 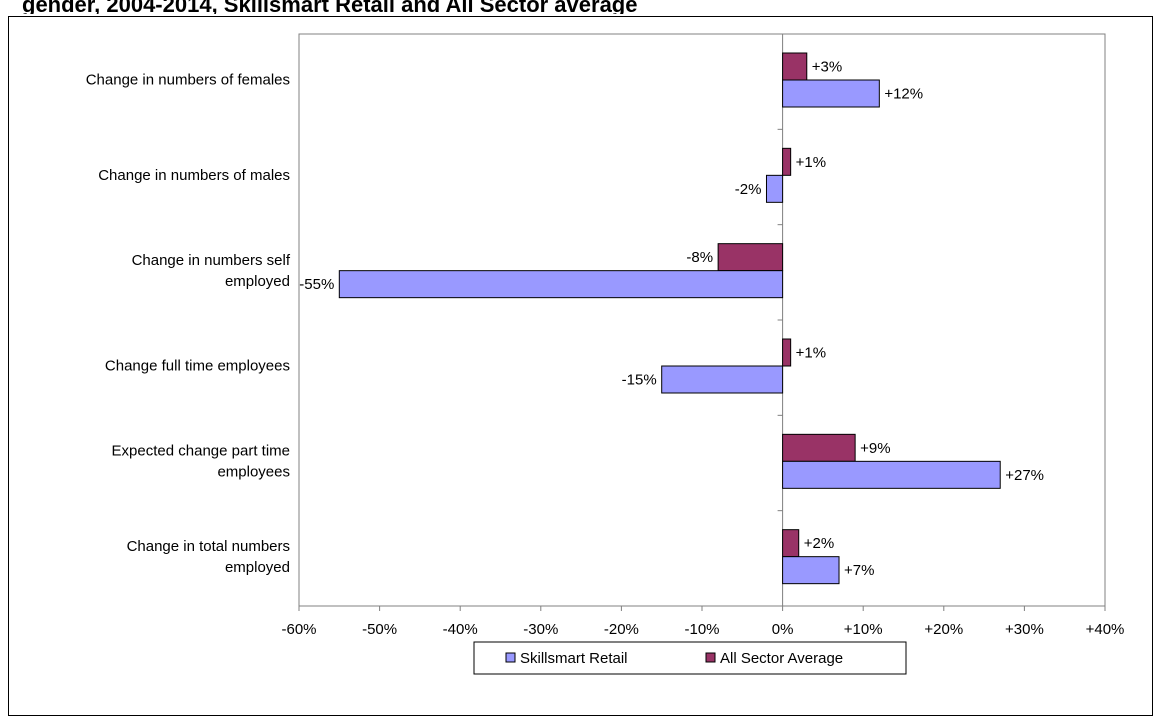 I want to click on data-label: +27%, so click(x=1024, y=475).